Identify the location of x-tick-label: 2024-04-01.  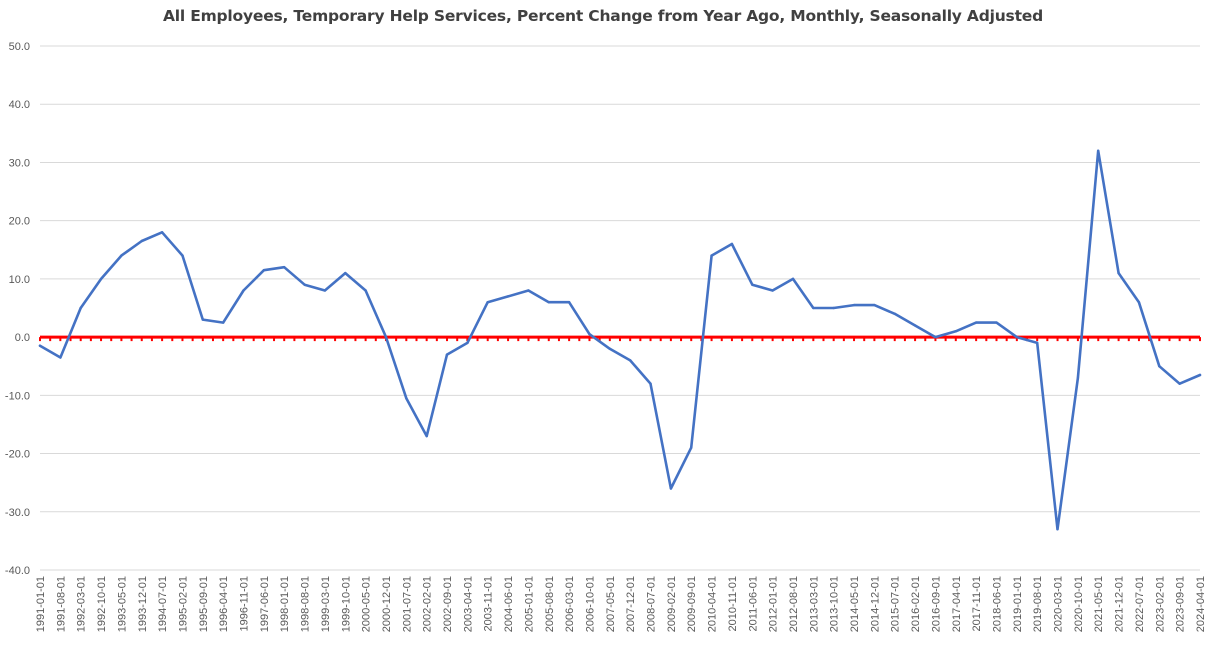
(1200, 604).